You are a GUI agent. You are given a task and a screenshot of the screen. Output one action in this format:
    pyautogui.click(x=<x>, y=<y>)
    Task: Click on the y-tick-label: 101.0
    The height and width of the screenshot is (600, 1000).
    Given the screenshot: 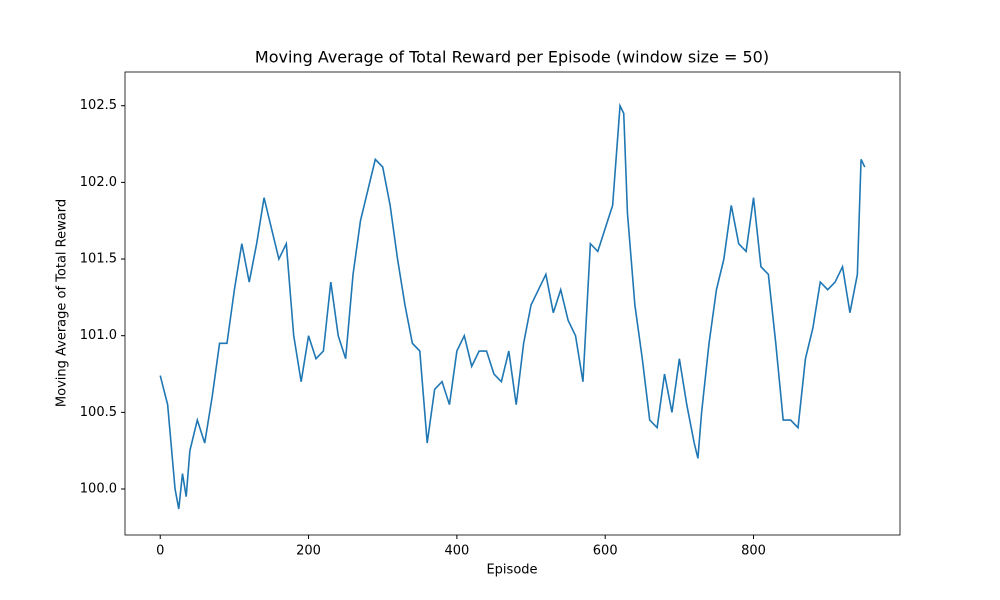 What is the action you would take?
    pyautogui.click(x=98, y=335)
    